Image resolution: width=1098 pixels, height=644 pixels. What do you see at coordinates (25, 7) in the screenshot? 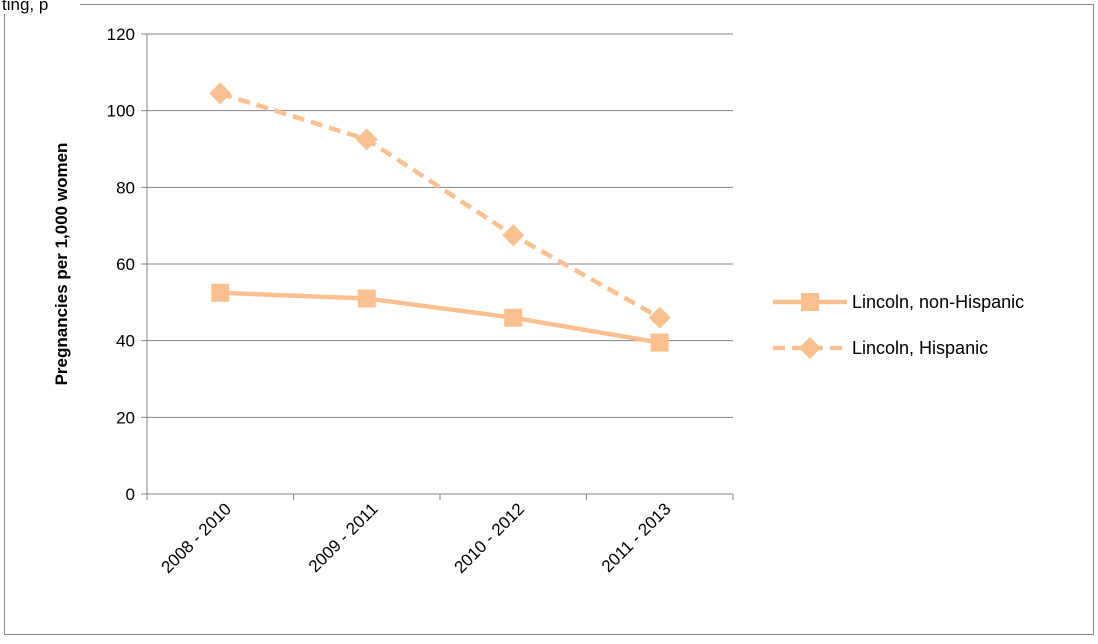
I see `top-cut-text: ting, p` at bounding box center [25, 7].